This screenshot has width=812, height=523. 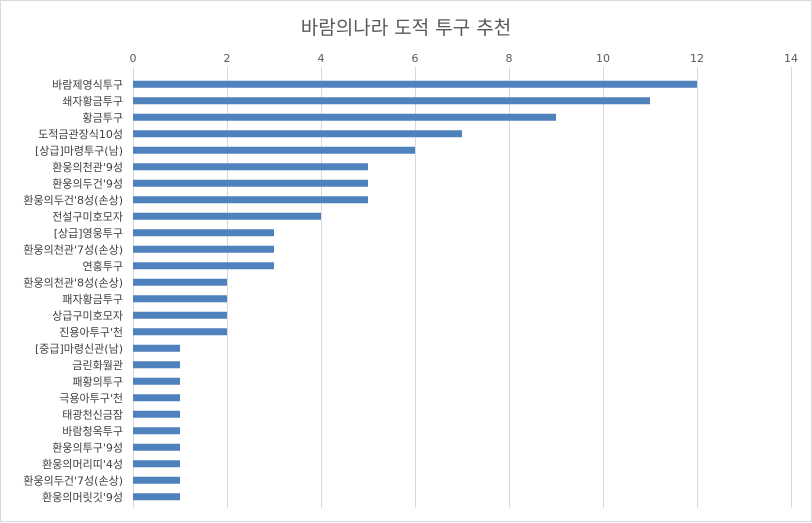 What do you see at coordinates (406, 28) in the screenshot?
I see `chart-title: 바람의나라 도적 투구 추천` at bounding box center [406, 28].